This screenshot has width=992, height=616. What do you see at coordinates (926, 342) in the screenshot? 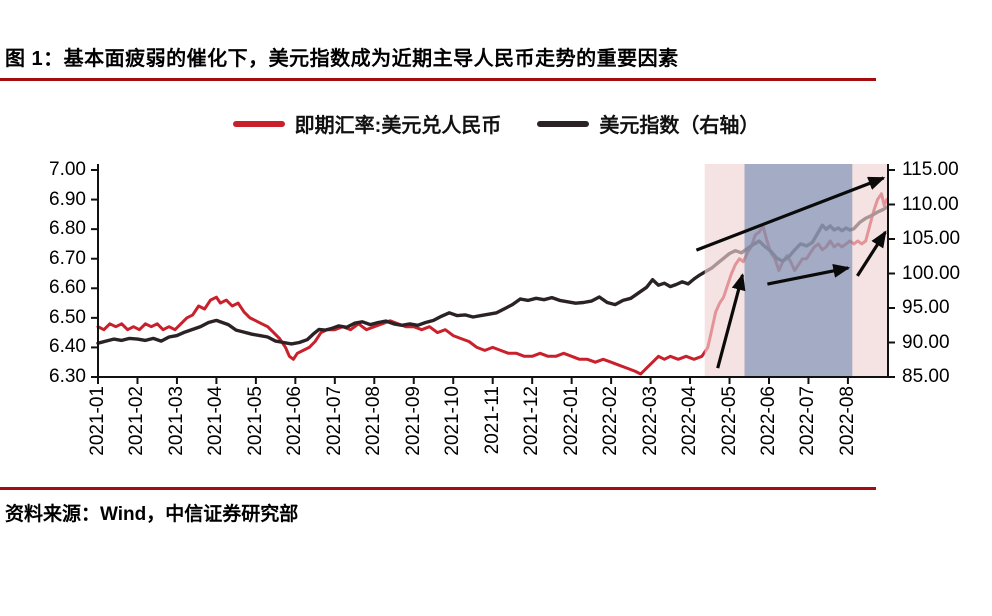
I see `right-axis-label: 90.00` at bounding box center [926, 342].